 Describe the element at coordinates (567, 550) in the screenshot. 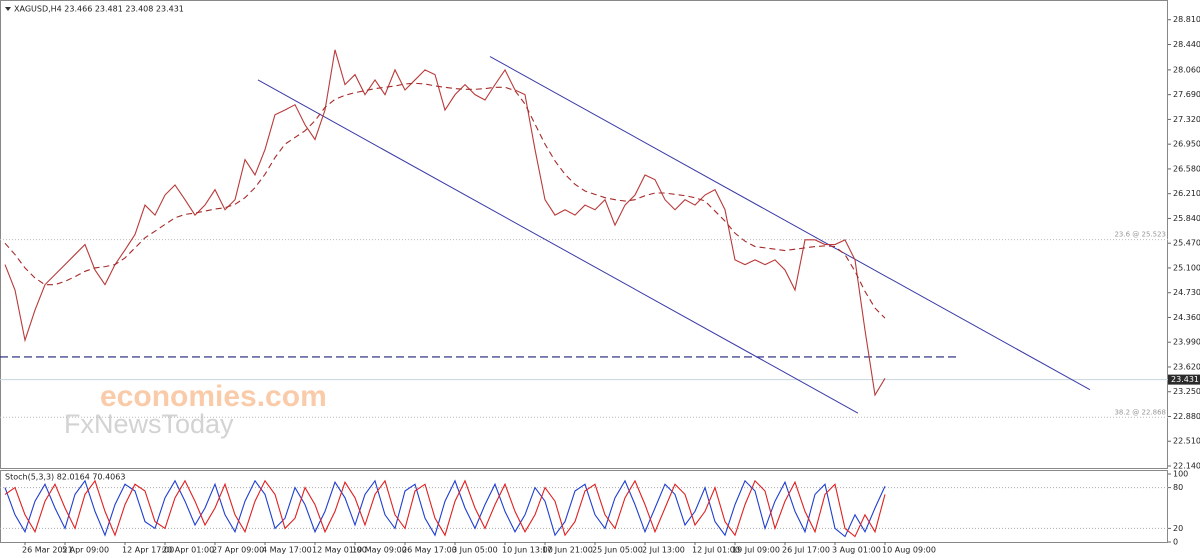

I see `x-tick-label: 17 Jun 21:00` at that location.